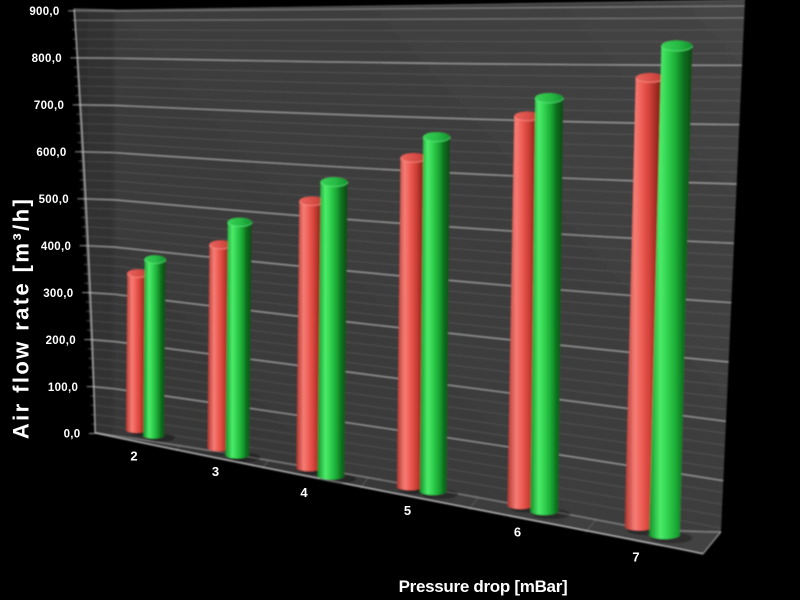  Describe the element at coordinates (21, 318) in the screenshot. I see `svg-text: Air flow rate [m³/h]` at that location.